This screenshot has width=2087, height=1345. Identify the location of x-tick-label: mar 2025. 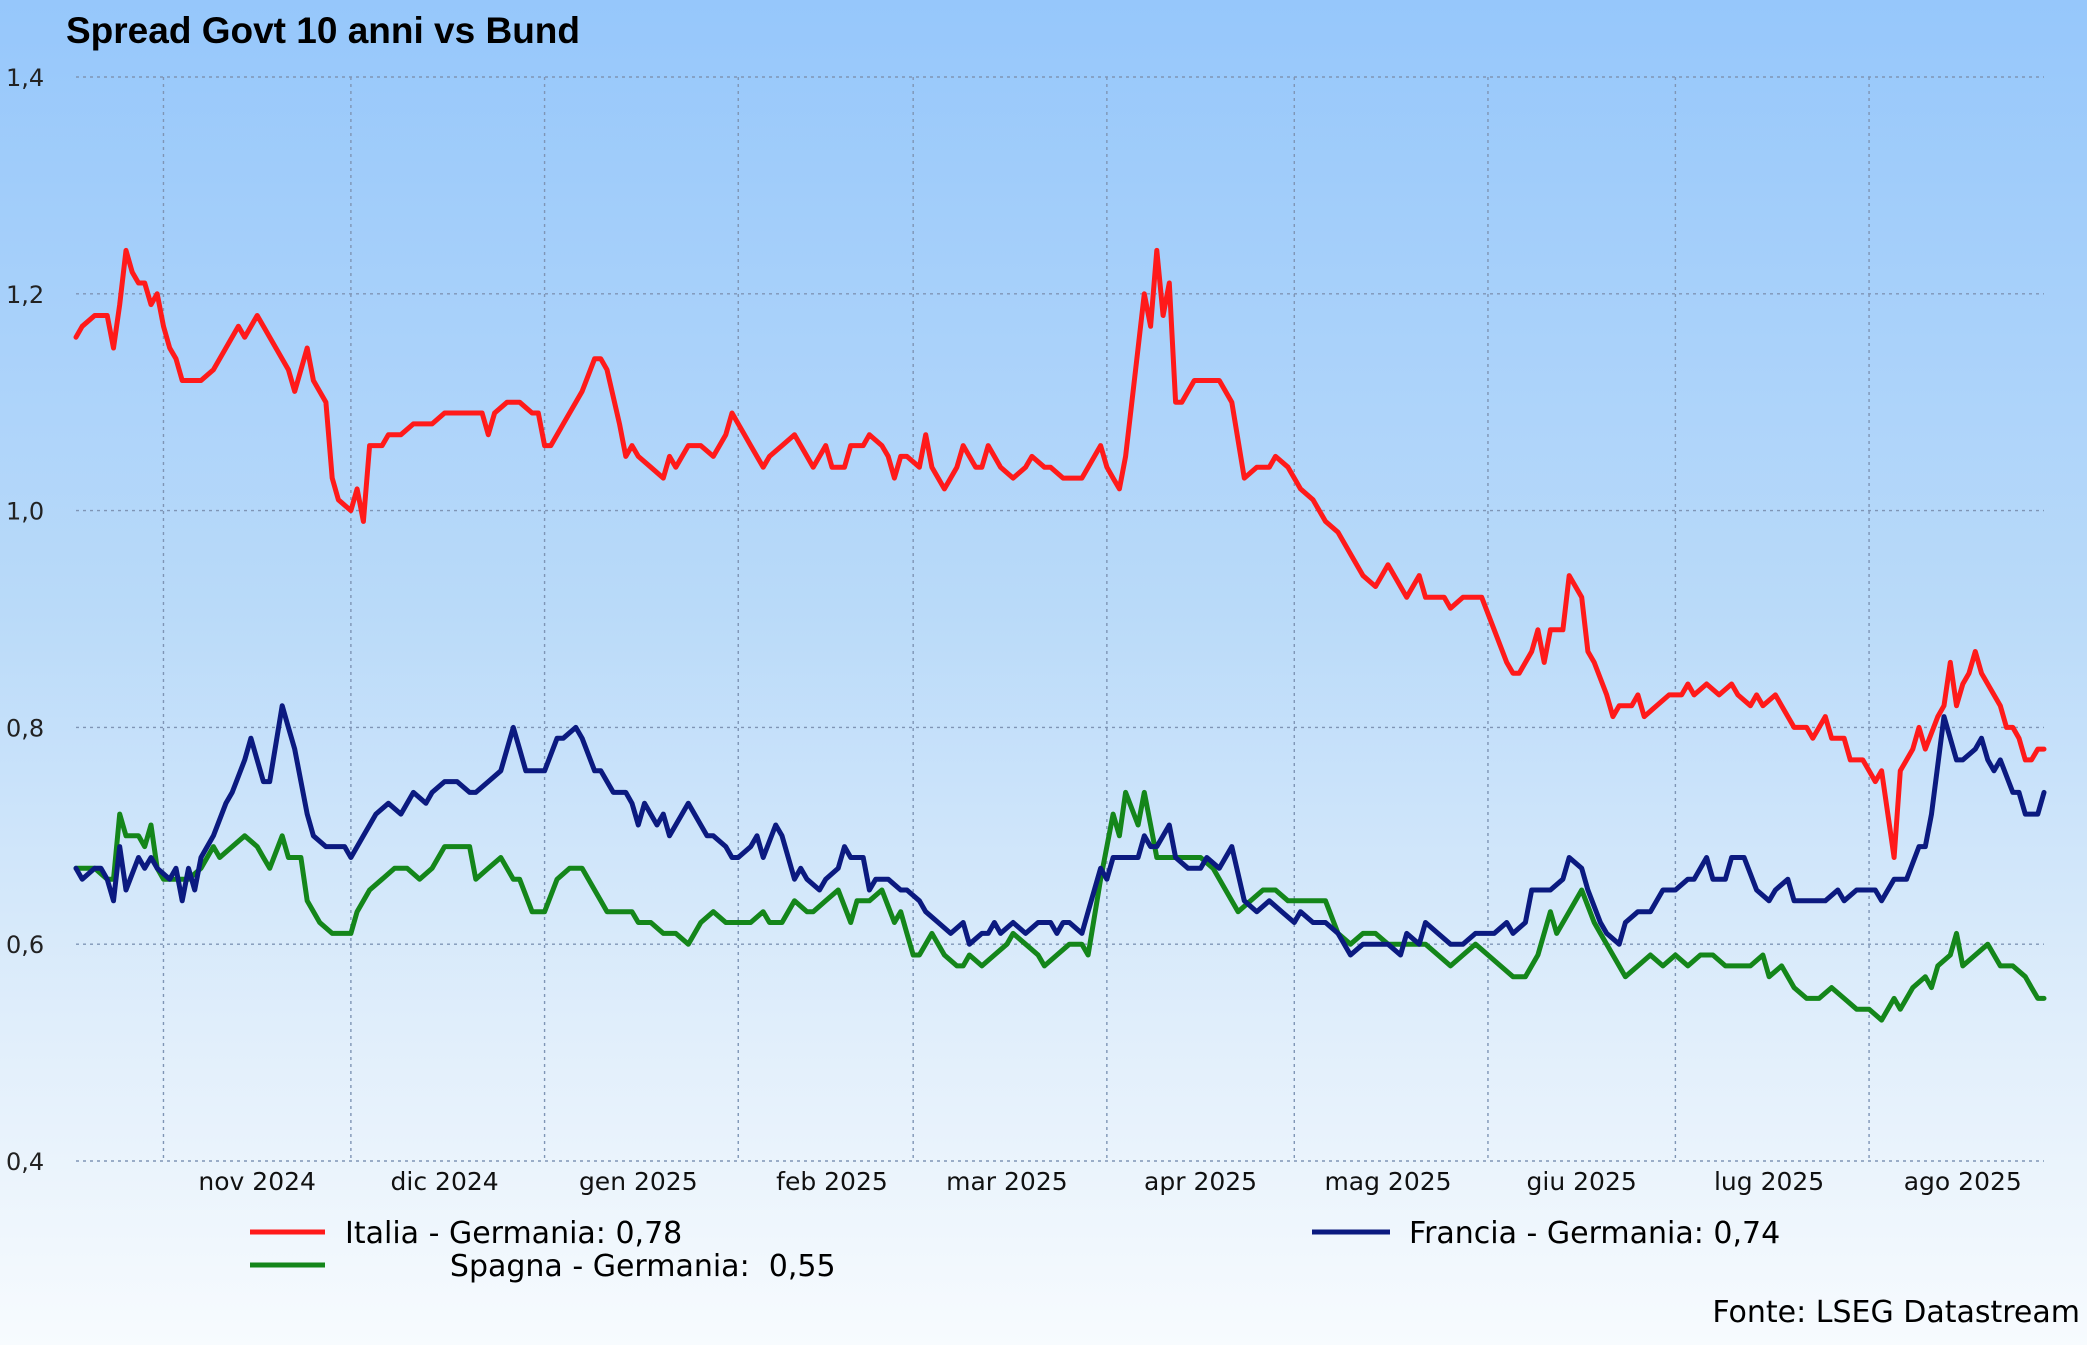
(1007, 1181).